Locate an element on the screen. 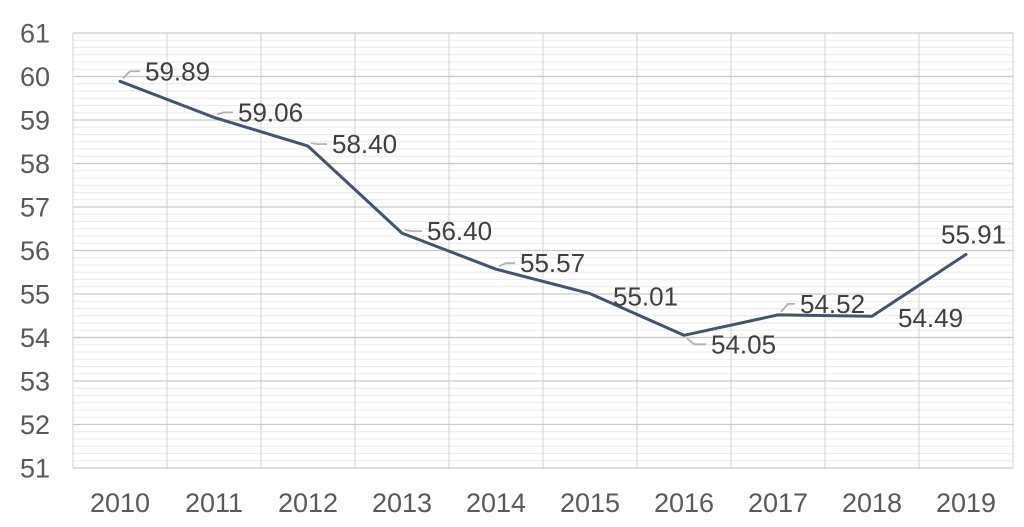 The width and height of the screenshot is (1024, 527). x-axis-tick-label: 2014 is located at coordinates (496, 503).